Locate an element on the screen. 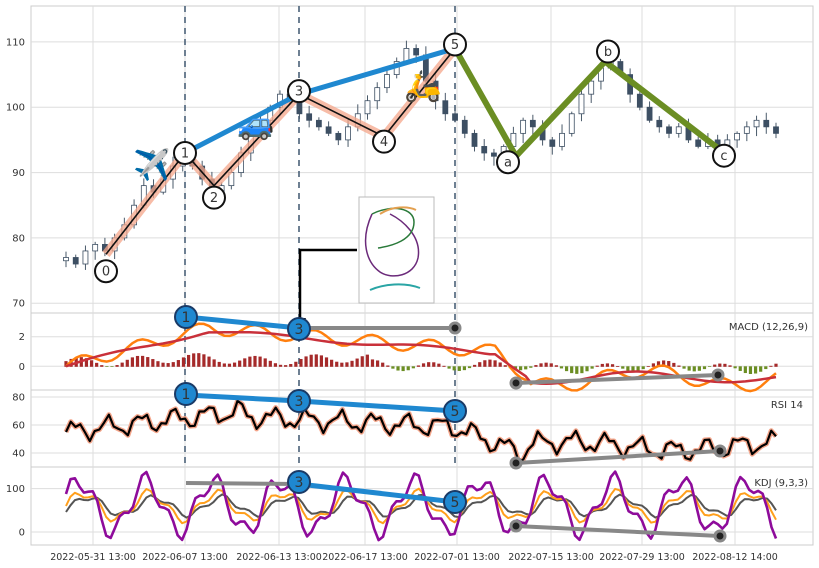 The image size is (819, 568). wave-label-text: 3 is located at coordinates (299, 92).